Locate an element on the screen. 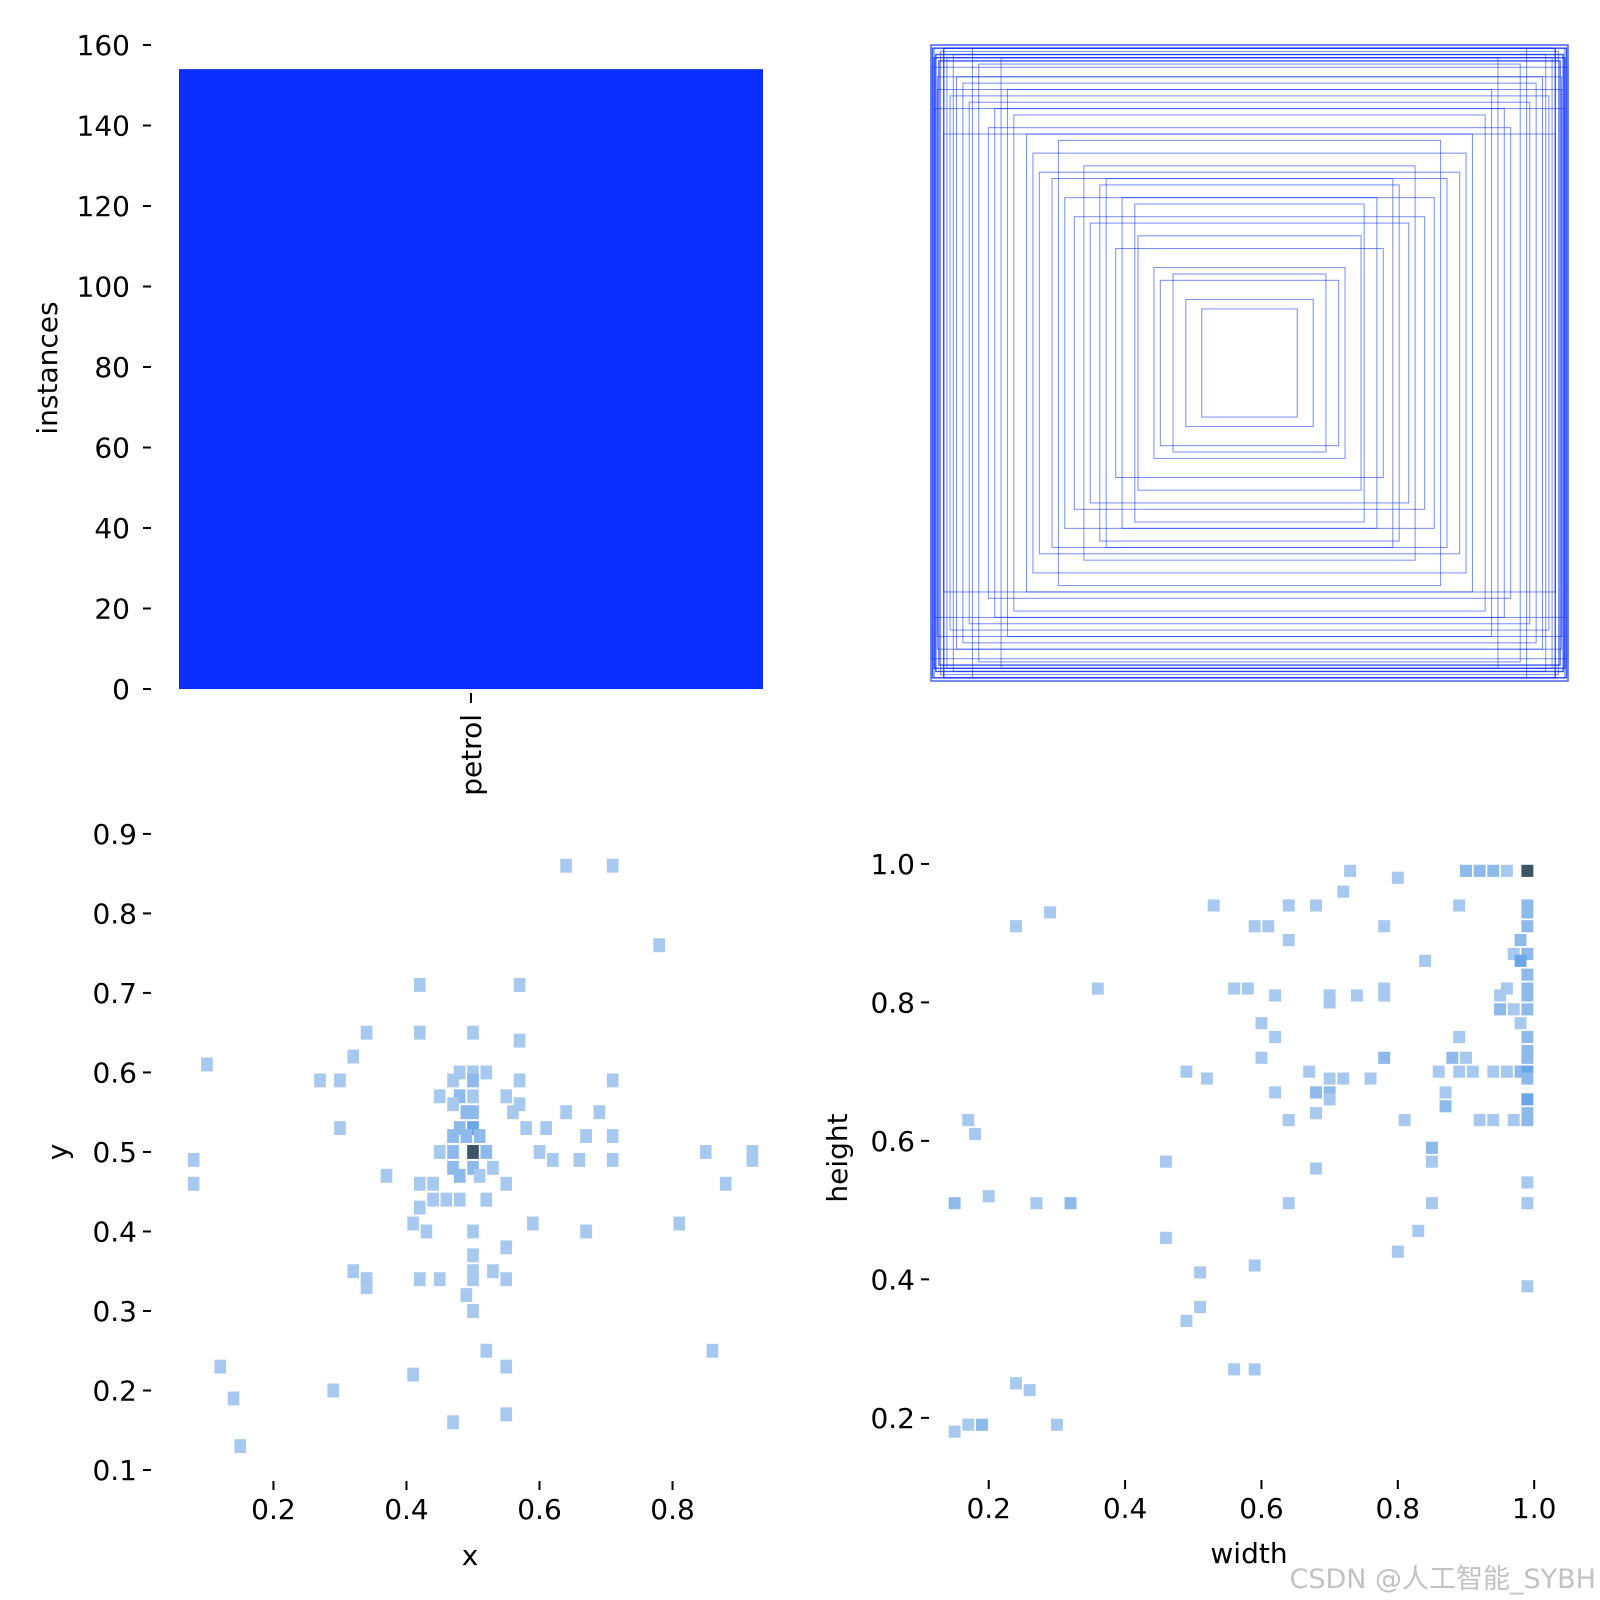  box-rect is located at coordinates (1249, 363).